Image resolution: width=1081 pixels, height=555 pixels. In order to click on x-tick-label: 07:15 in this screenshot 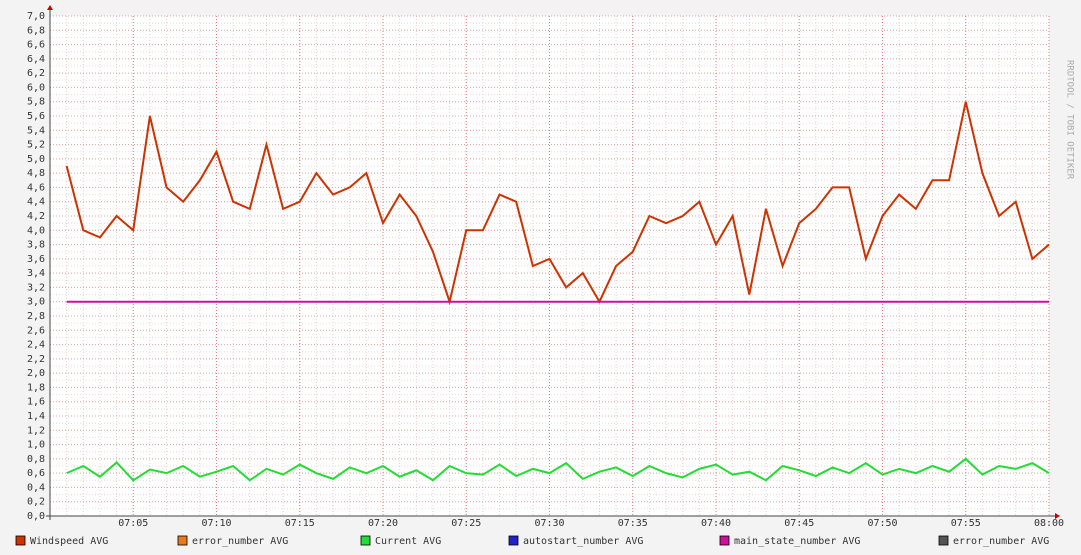, I will do `click(300, 523)`.